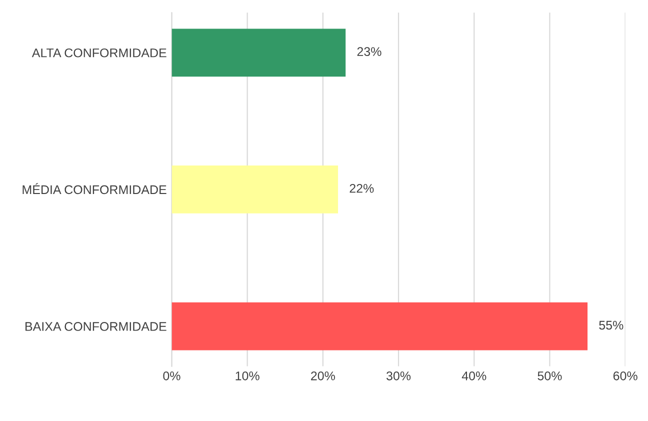  What do you see at coordinates (369, 51) in the screenshot?
I see `data-label: 23%` at bounding box center [369, 51].